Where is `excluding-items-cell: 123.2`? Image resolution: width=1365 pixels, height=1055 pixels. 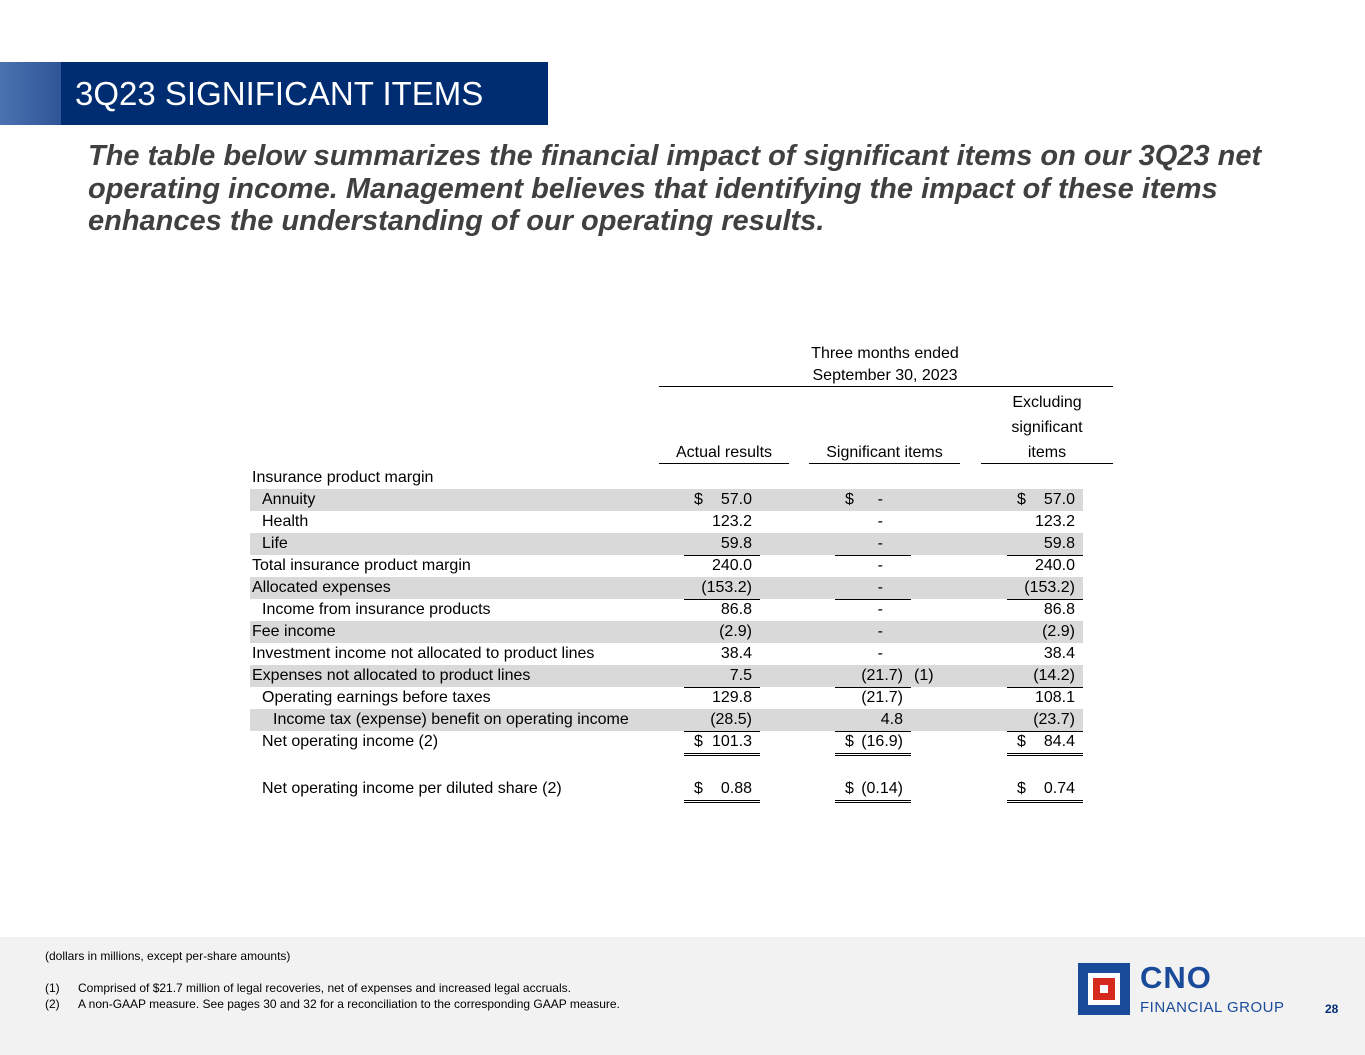
excluding-items-cell: 123.2 is located at coordinates (1045, 522).